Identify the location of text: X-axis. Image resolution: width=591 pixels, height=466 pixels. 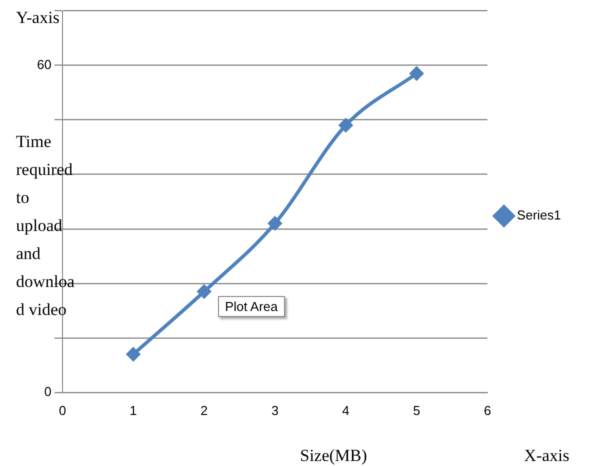
(547, 456).